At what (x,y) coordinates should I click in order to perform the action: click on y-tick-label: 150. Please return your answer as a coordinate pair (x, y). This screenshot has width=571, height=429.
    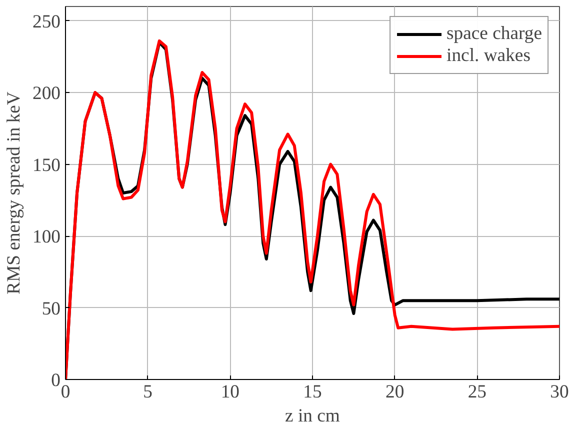
    Looking at the image, I should click on (46, 165).